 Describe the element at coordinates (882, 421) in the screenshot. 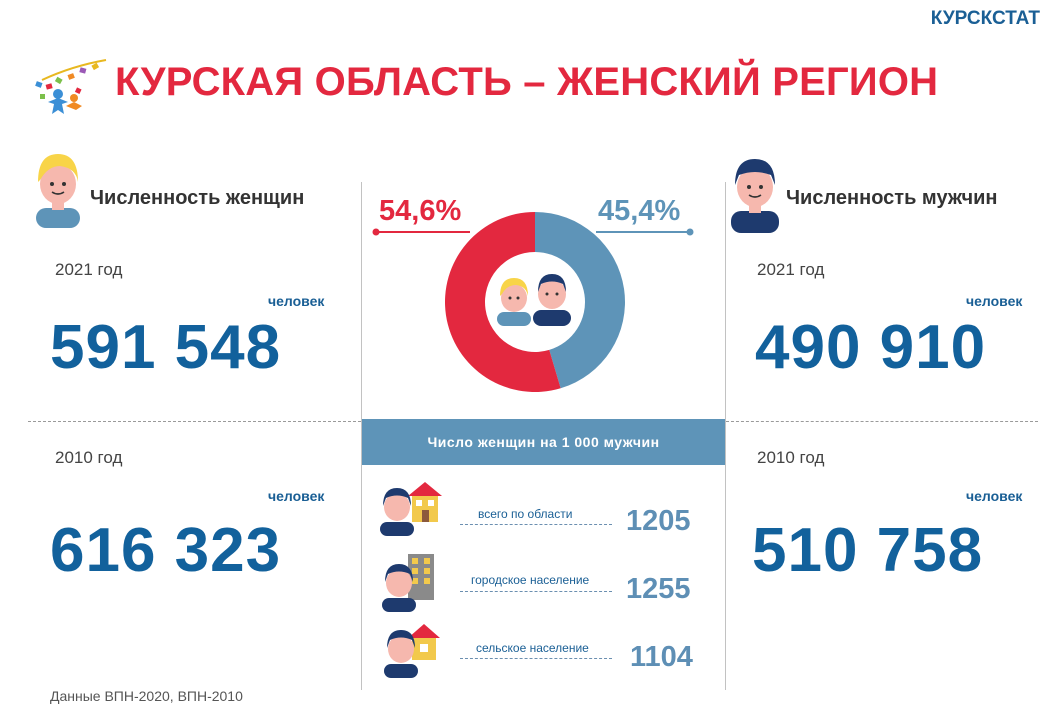

I see `divider-men-years` at that location.